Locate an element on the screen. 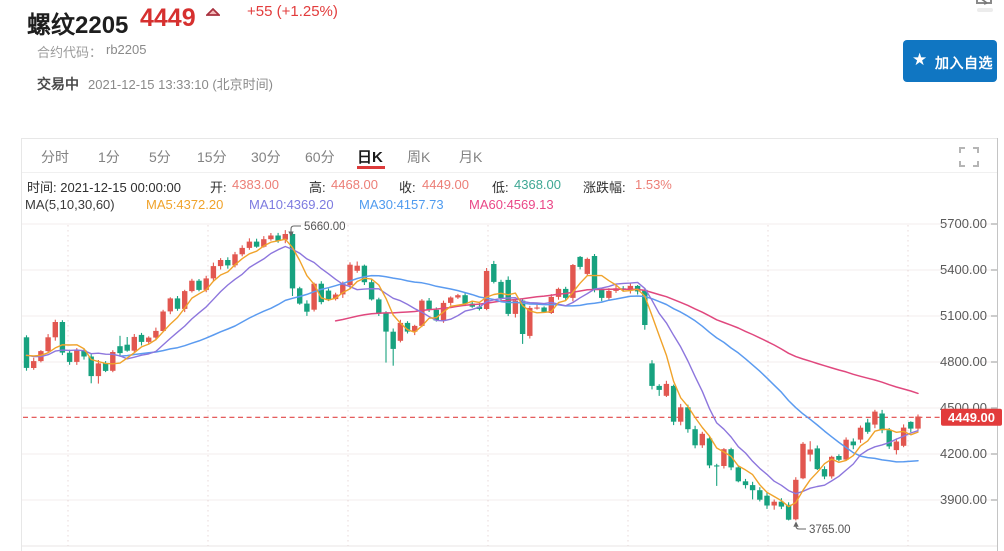 The image size is (1004, 551). svg-text: 3765.00 is located at coordinates (830, 530).